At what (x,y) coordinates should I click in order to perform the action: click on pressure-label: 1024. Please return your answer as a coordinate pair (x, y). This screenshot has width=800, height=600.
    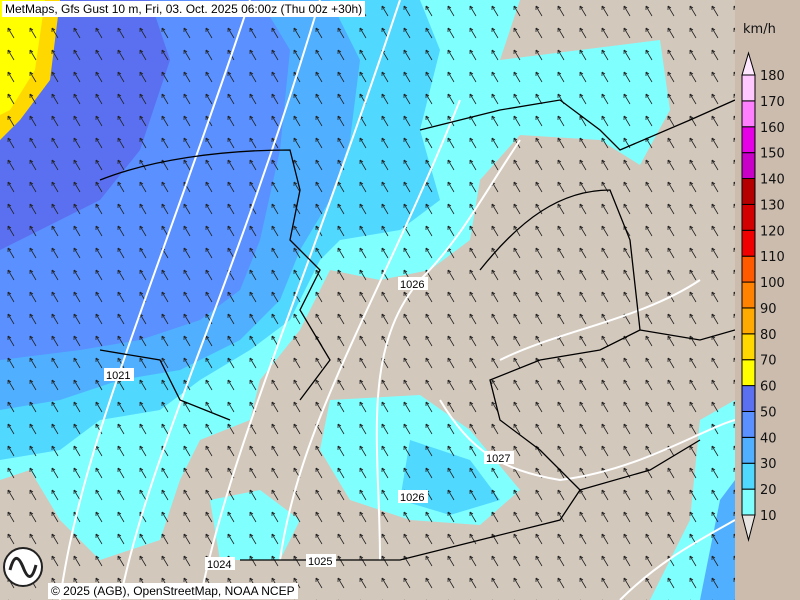
    Looking at the image, I should click on (220, 564).